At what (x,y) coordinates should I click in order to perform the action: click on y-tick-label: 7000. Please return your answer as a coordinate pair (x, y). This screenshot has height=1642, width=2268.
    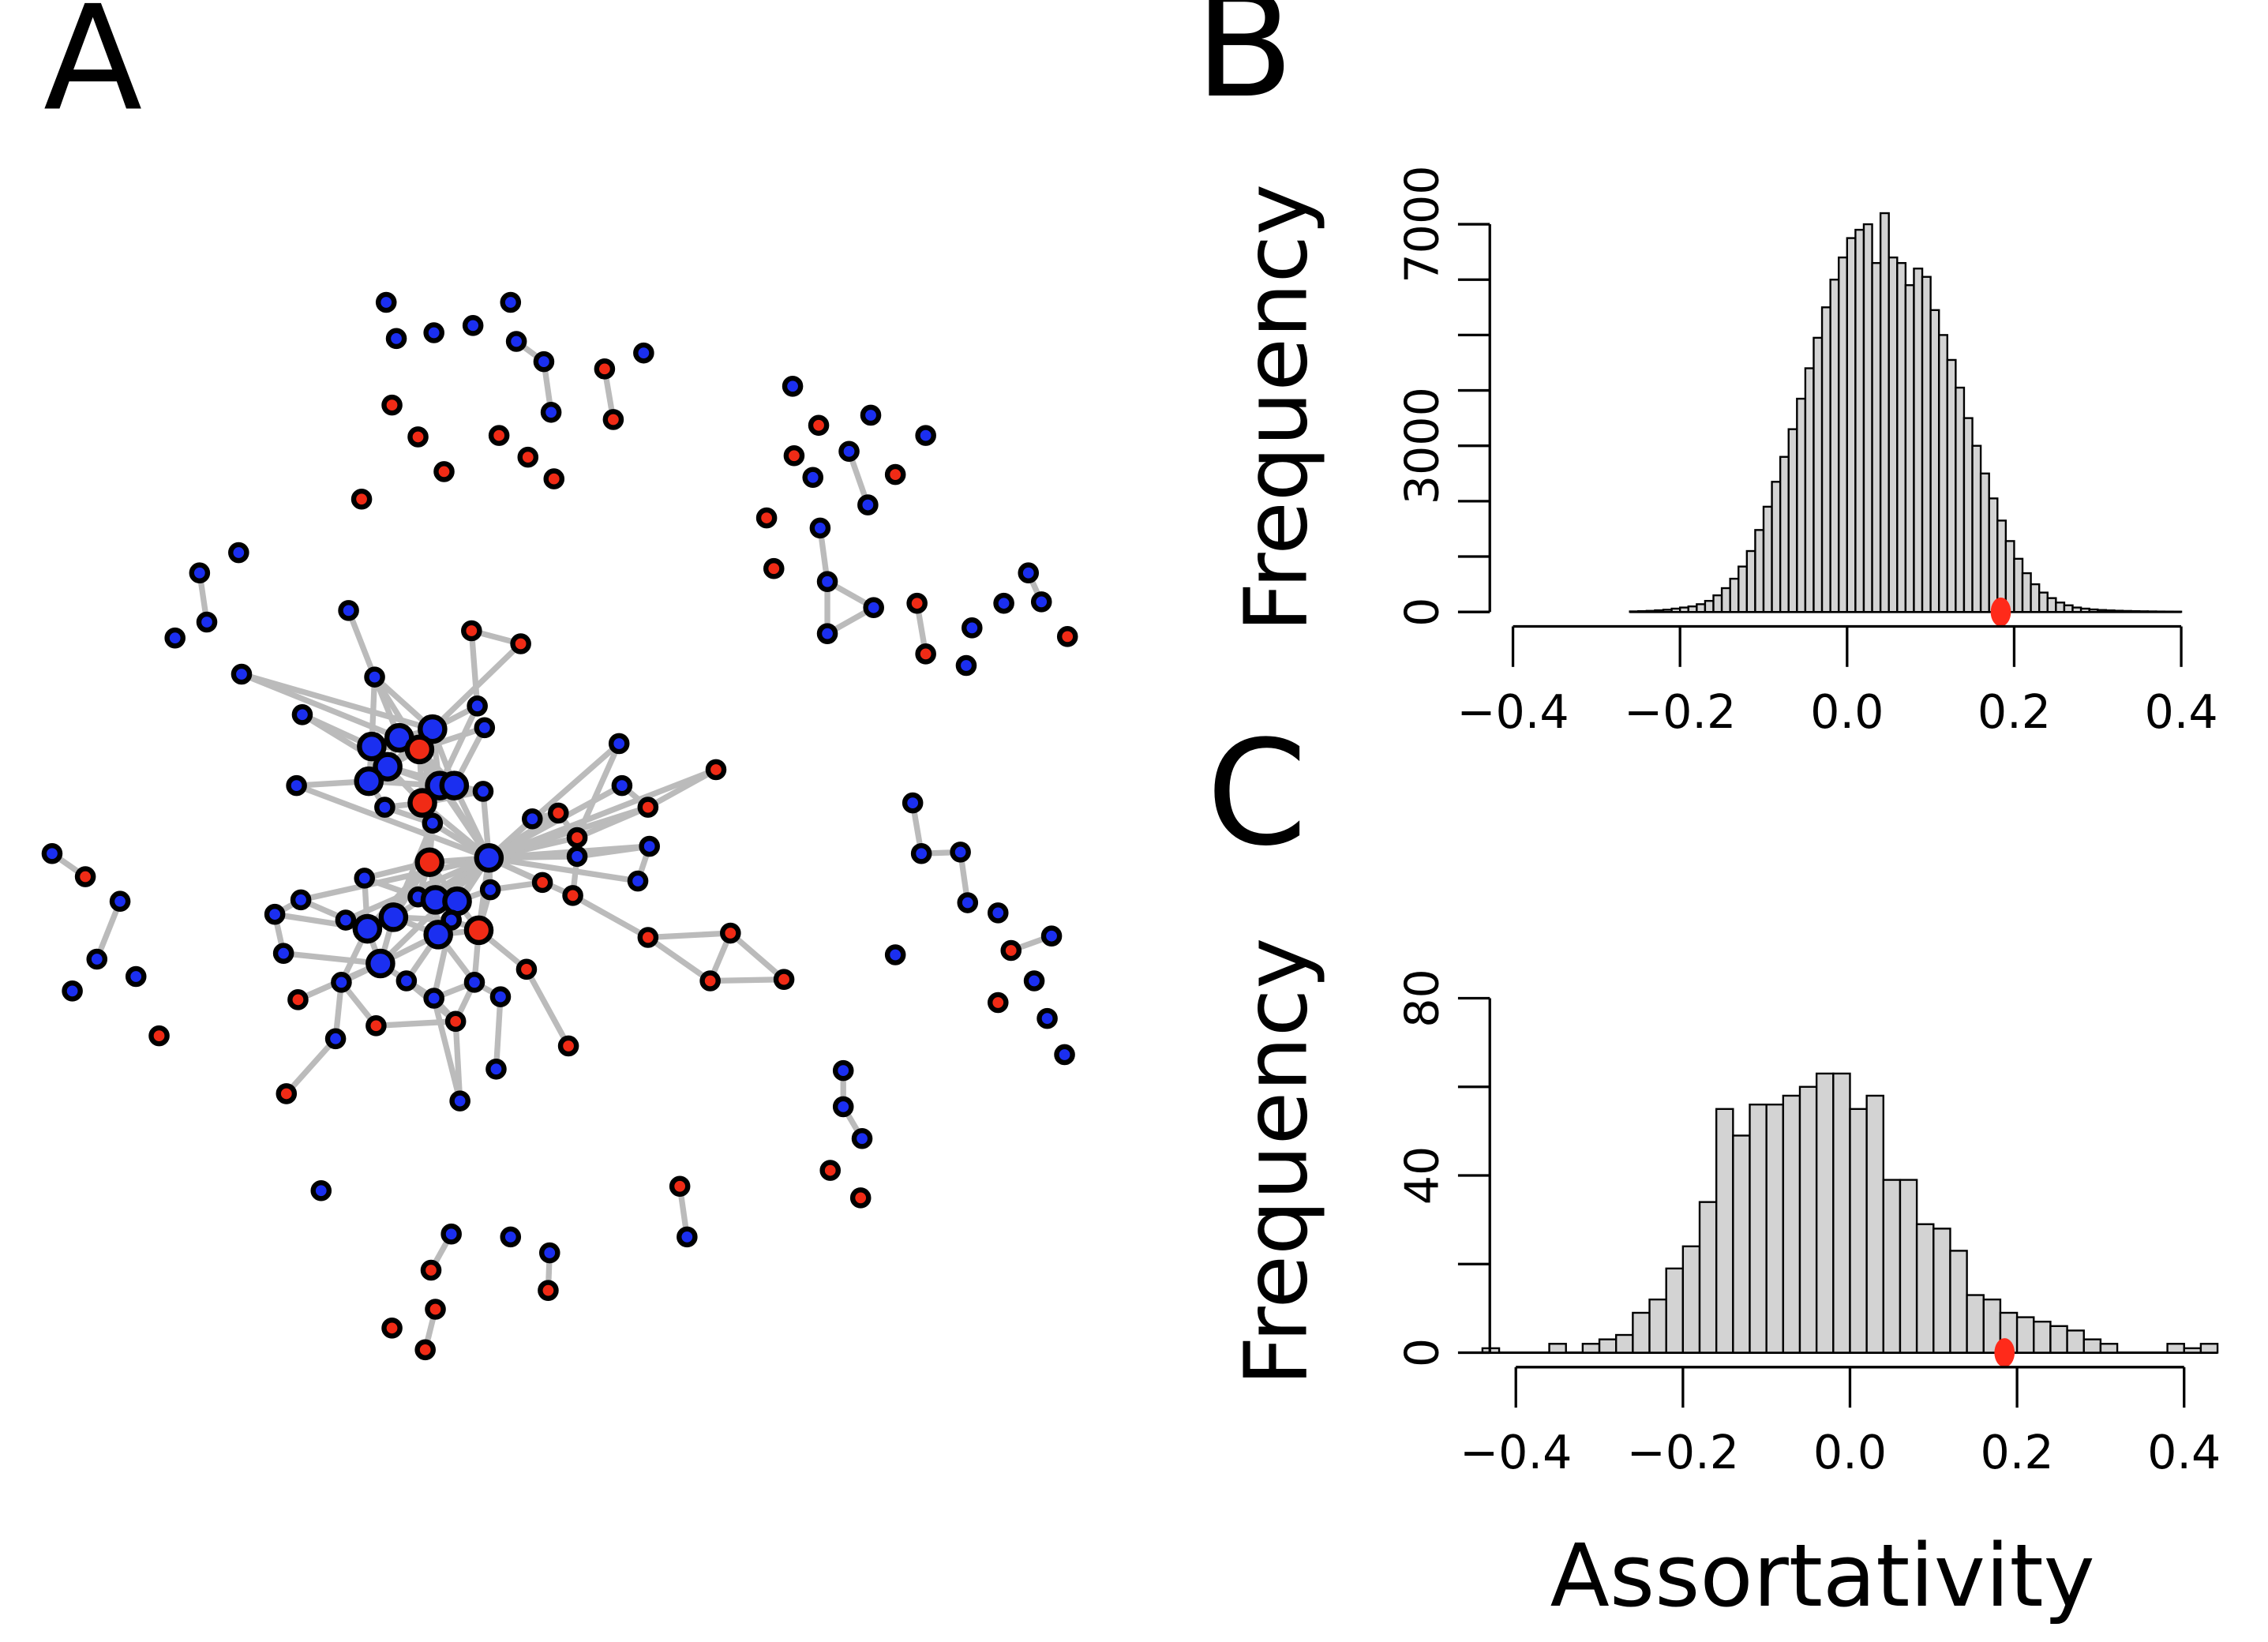
    Looking at the image, I should click on (1422, 224).